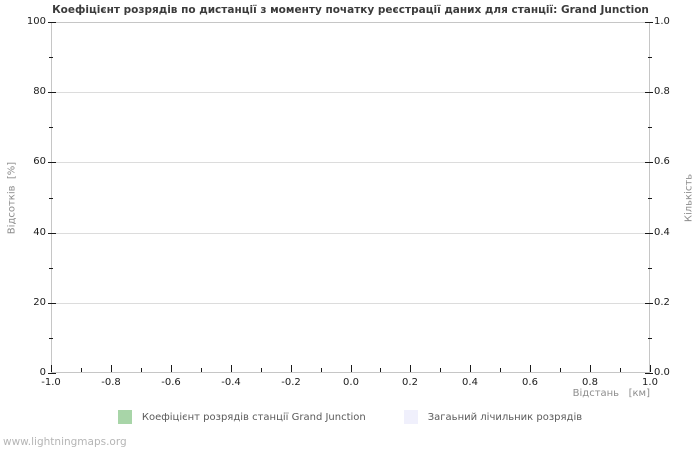  Describe the element at coordinates (470, 382) in the screenshot. I see `x-tick-label: 0.4` at that location.